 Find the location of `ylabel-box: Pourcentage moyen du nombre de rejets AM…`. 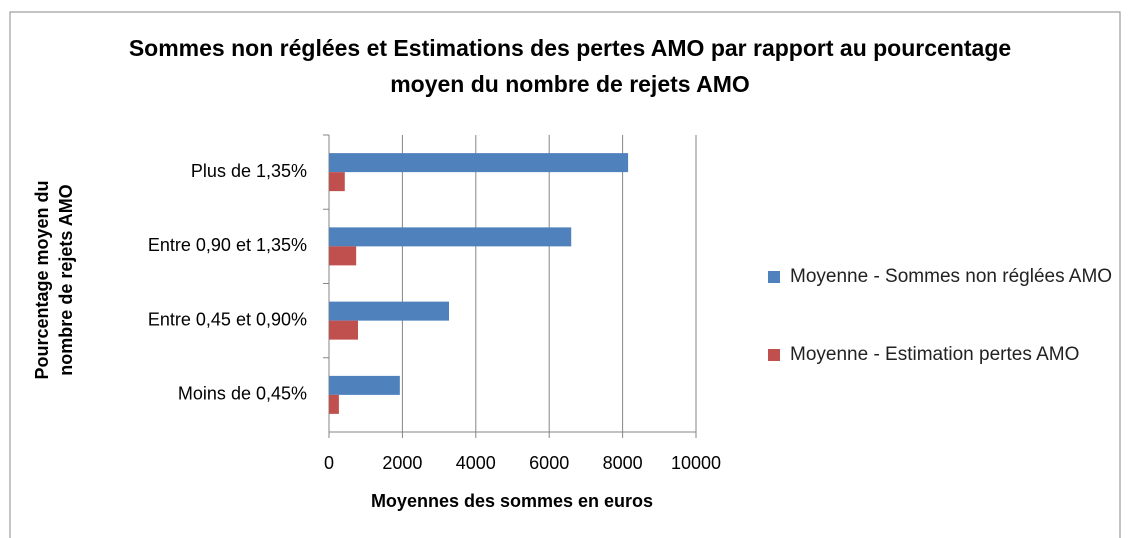

ylabel-box: Pourcentage moyen du nombre de rejets AM… is located at coordinates (54, 280).